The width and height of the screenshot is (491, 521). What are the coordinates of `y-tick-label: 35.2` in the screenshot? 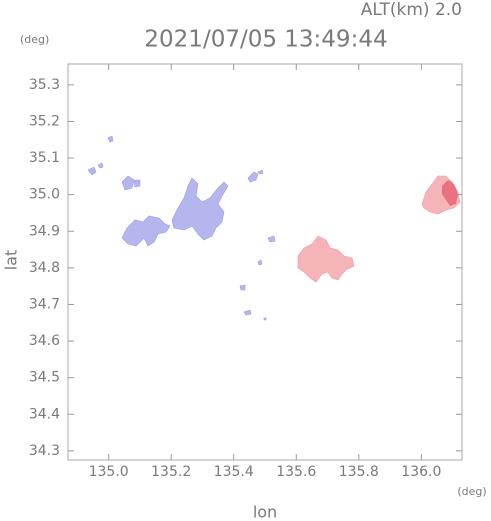 It's located at (44, 121).